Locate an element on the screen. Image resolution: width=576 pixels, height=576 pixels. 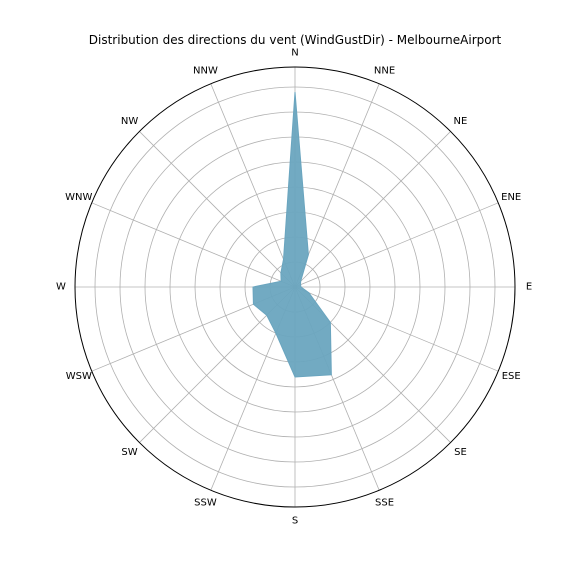
direction-label-e: E is located at coordinates (529, 287).